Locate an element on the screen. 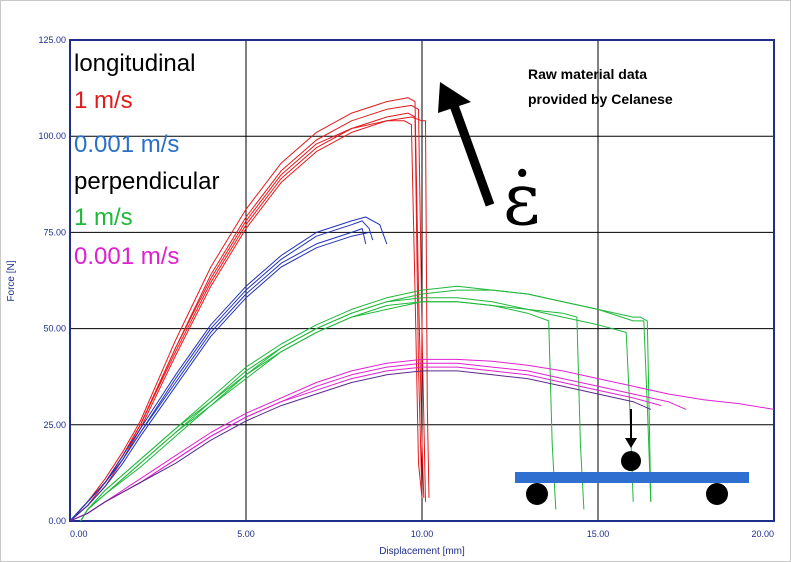 The width and height of the screenshot is (791, 562). y-tick-label: 125.00 is located at coordinates (52, 40).